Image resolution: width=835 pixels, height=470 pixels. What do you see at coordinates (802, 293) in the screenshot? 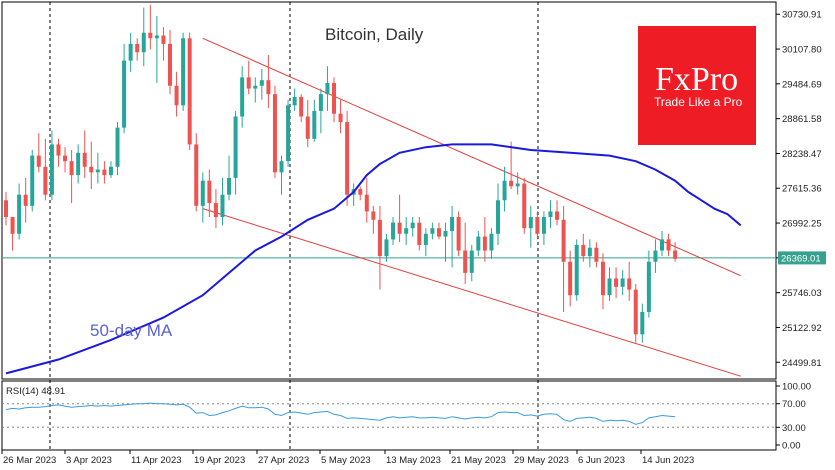
I see `price-tick-label: 25746.03` at bounding box center [802, 293].